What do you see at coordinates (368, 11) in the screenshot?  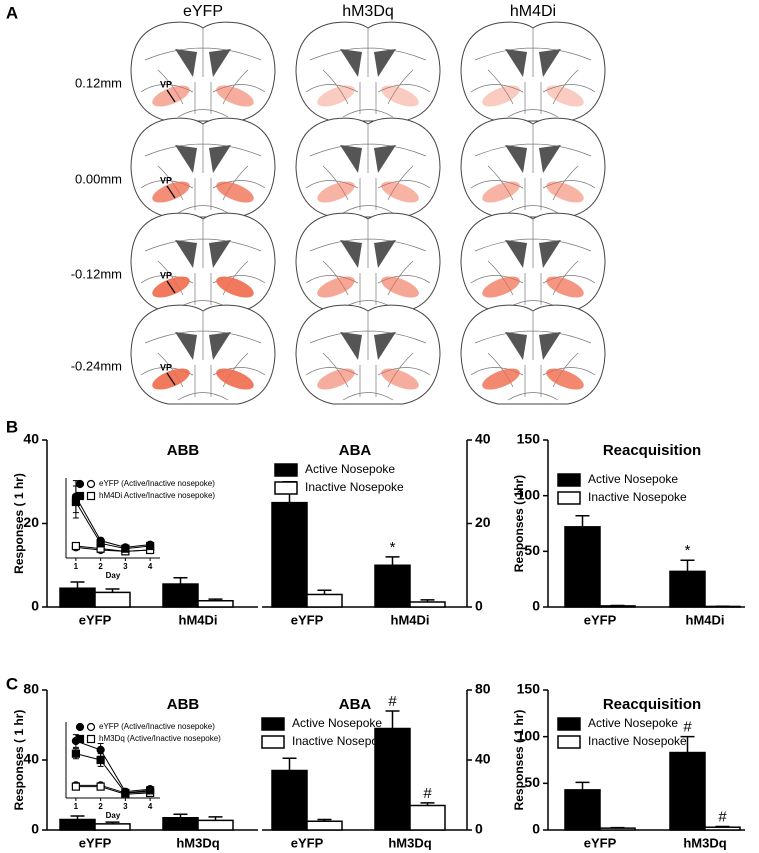 I see `column-title: hM3Dq` at bounding box center [368, 11].